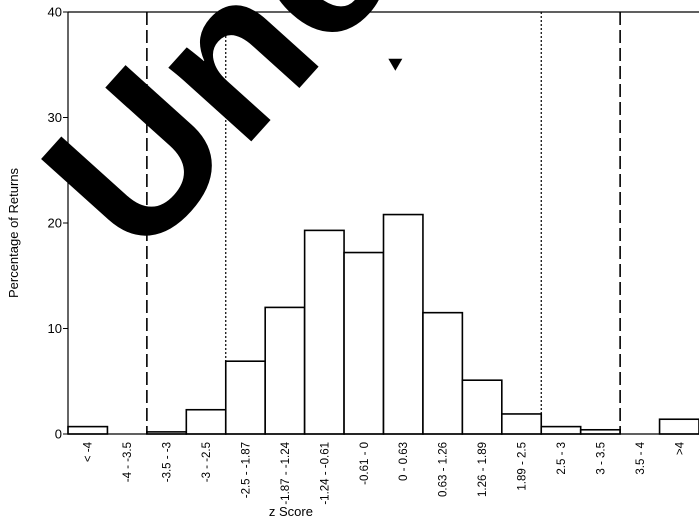 The image size is (699, 521). What do you see at coordinates (89, 451) in the screenshot?
I see `x-category-label-0: < -4` at bounding box center [89, 451].